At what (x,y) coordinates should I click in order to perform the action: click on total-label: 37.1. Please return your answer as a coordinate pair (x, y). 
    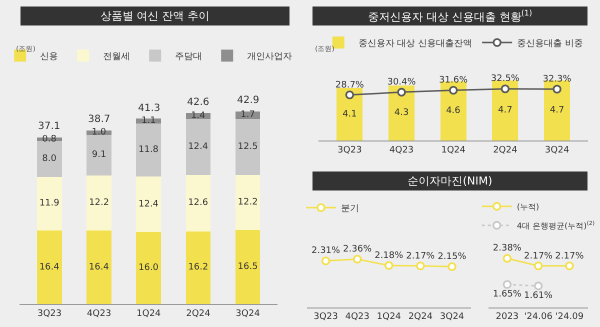
    Looking at the image, I should click on (49, 126).